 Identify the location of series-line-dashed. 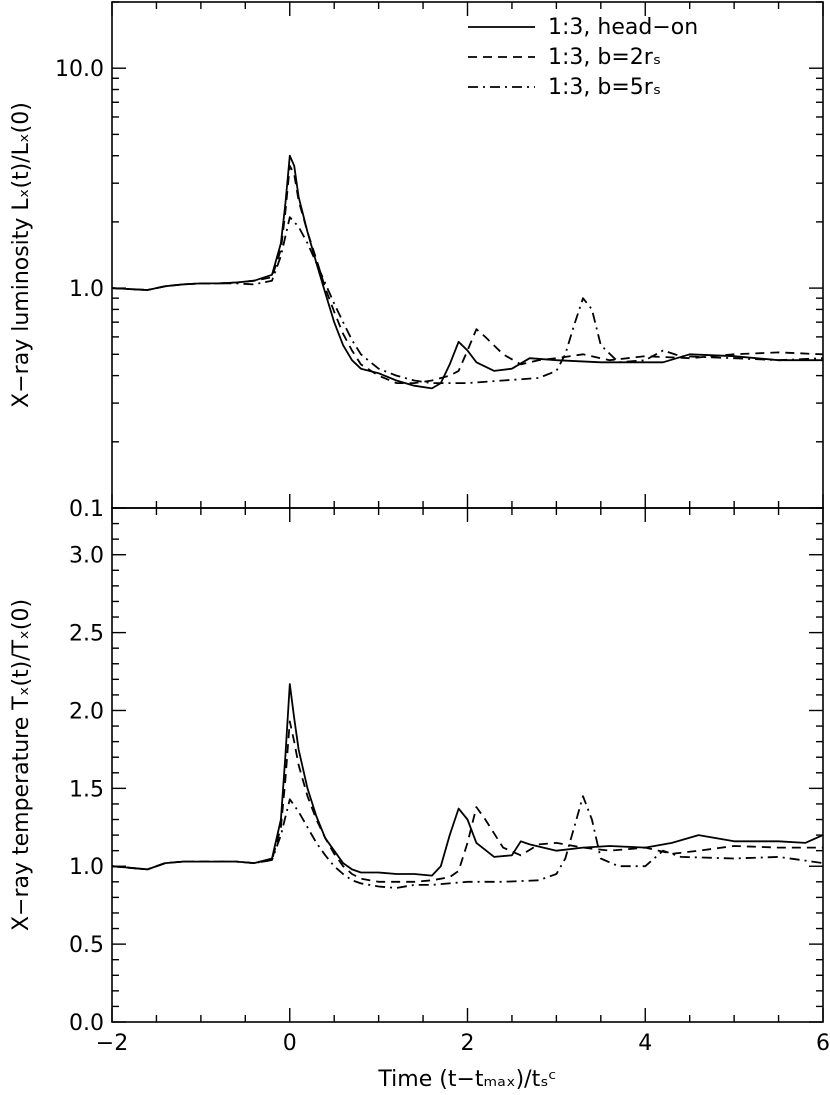
(467, 801).